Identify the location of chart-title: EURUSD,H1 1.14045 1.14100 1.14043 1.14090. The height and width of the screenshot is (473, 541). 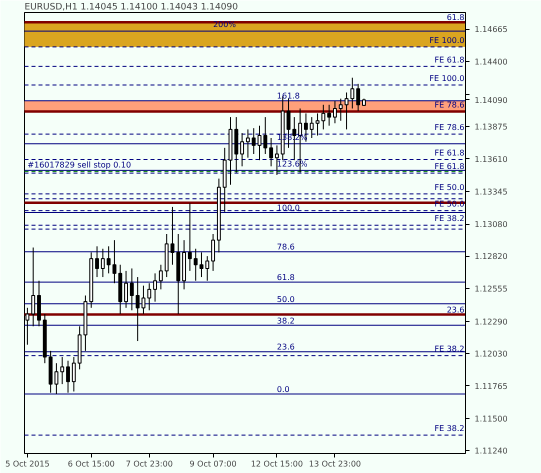
(131, 7).